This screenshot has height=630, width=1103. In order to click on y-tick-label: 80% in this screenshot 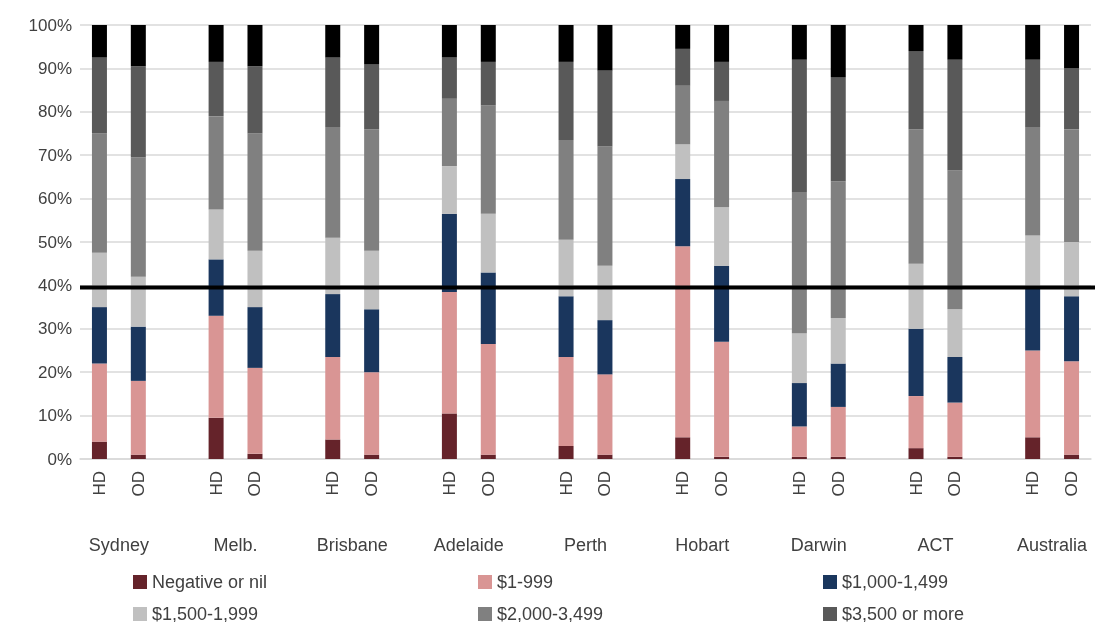, I will do `click(54, 112)`.